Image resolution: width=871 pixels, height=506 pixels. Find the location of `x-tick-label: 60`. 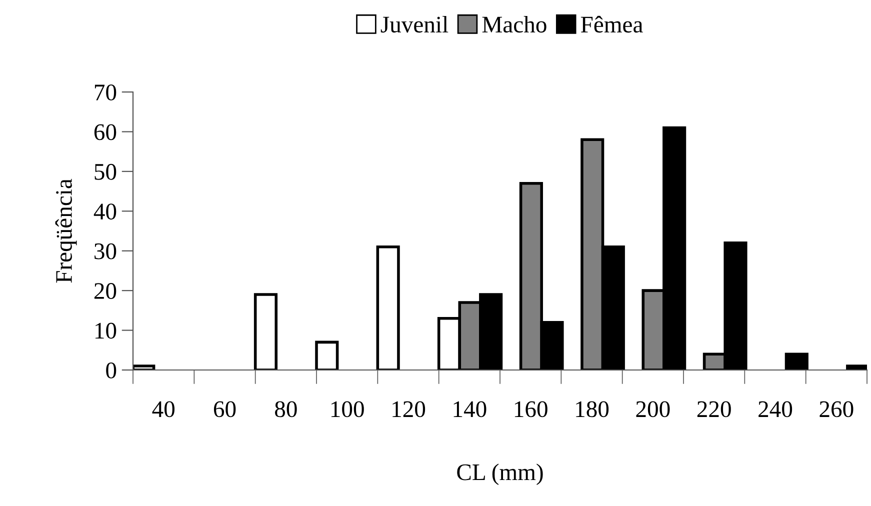

x-tick-label: 60 is located at coordinates (225, 409).